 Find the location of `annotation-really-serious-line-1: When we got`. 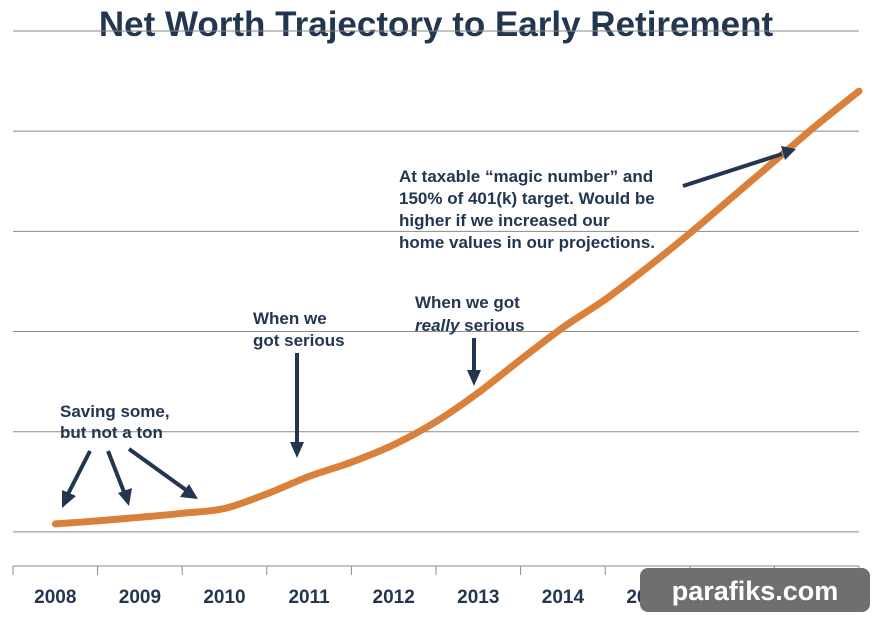

annotation-really-serious-line-1: When we got is located at coordinates (467, 302).